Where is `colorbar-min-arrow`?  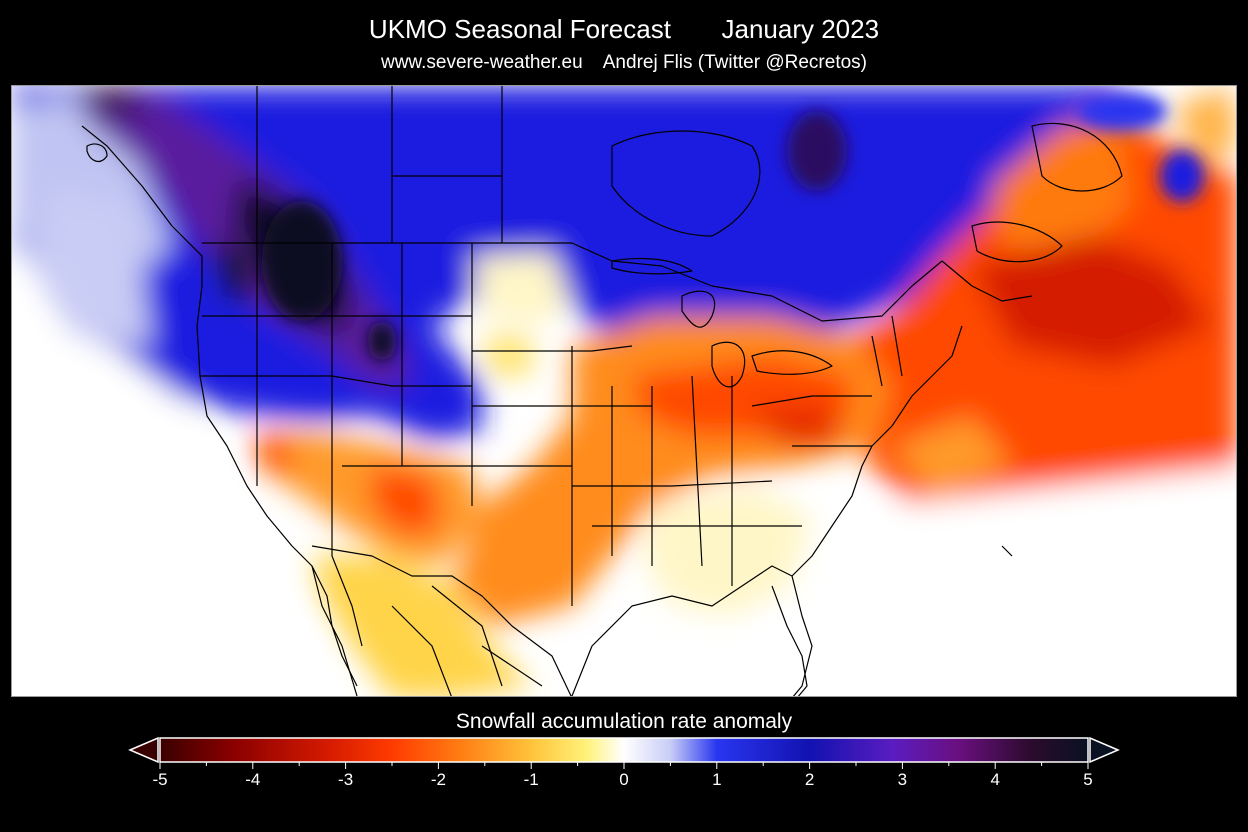 colorbar-min-arrow is located at coordinates (143, 750).